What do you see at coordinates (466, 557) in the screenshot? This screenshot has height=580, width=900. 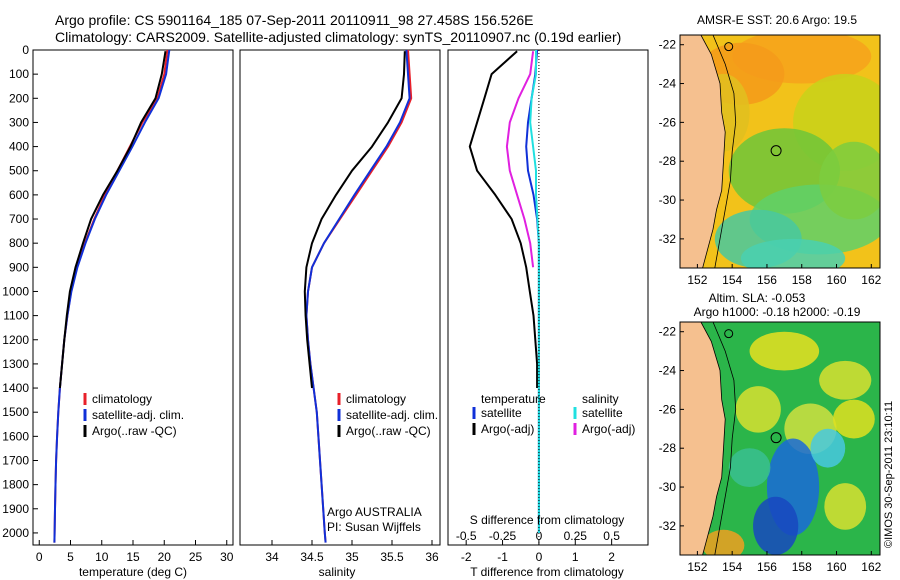 I see `x-tick-label: -2` at bounding box center [466, 557].